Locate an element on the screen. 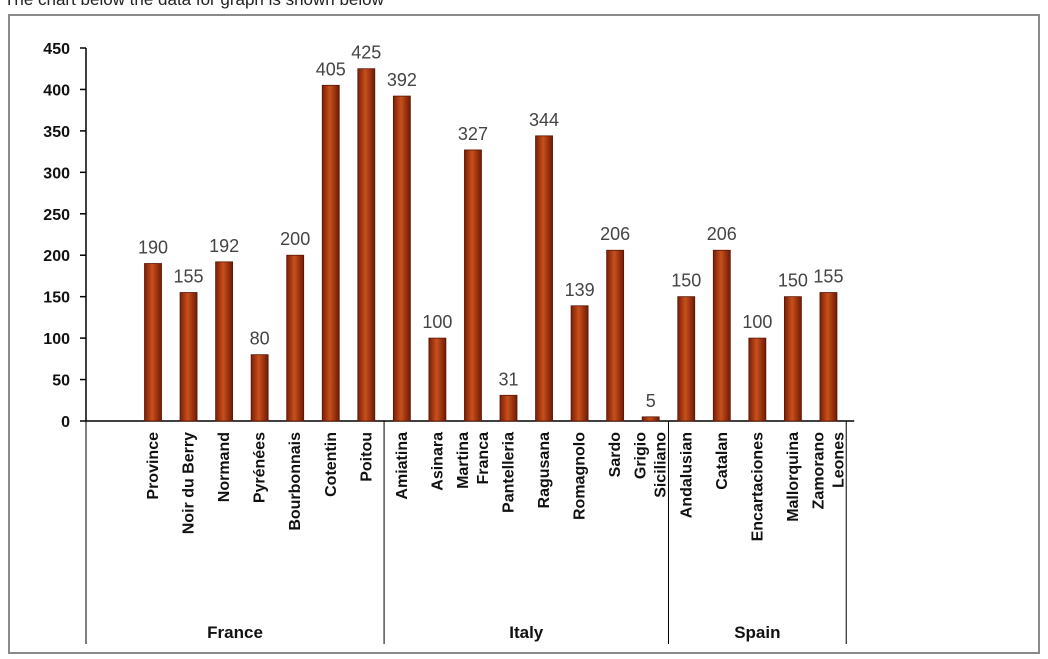 Image resolution: width=1048 pixels, height=659 pixels. data-label: 344 is located at coordinates (544, 120).